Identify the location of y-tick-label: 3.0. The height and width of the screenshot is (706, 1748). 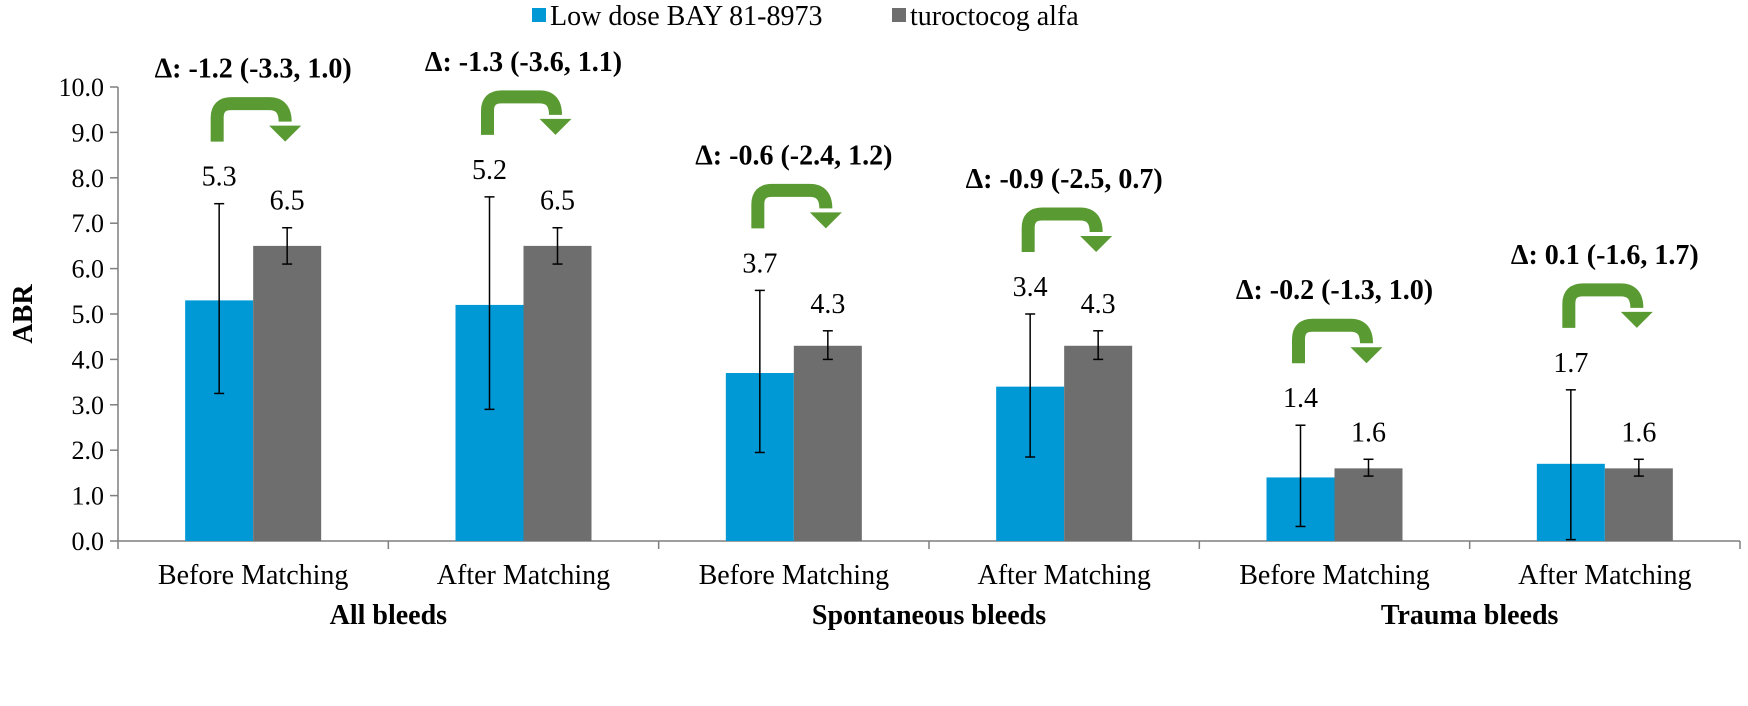
(88, 405).